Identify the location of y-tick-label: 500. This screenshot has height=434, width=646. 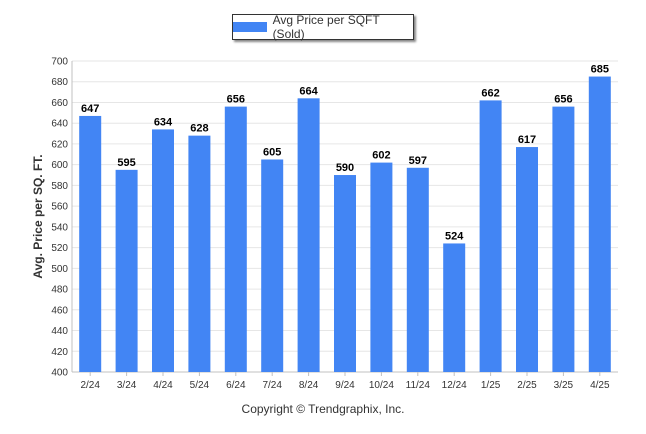
(59, 269).